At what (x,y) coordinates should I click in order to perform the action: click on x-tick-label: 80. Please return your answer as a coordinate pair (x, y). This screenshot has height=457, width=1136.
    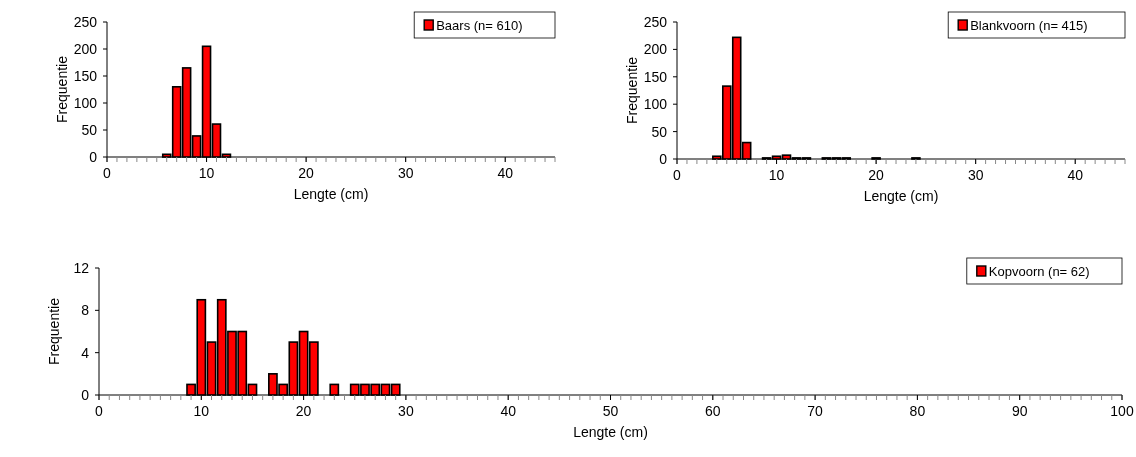
    Looking at the image, I should click on (917, 411).